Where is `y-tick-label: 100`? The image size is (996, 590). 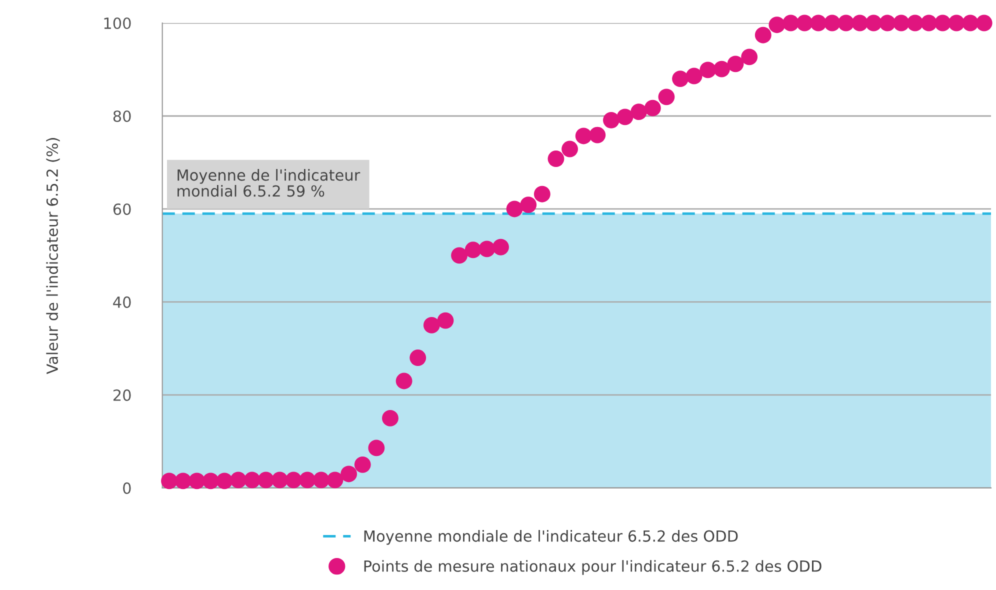 y-tick-label: 100 is located at coordinates (117, 23).